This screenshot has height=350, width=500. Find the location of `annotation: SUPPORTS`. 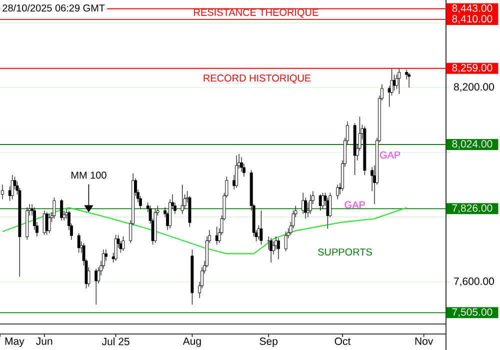

annotation: SUPPORTS is located at coordinates (345, 252).